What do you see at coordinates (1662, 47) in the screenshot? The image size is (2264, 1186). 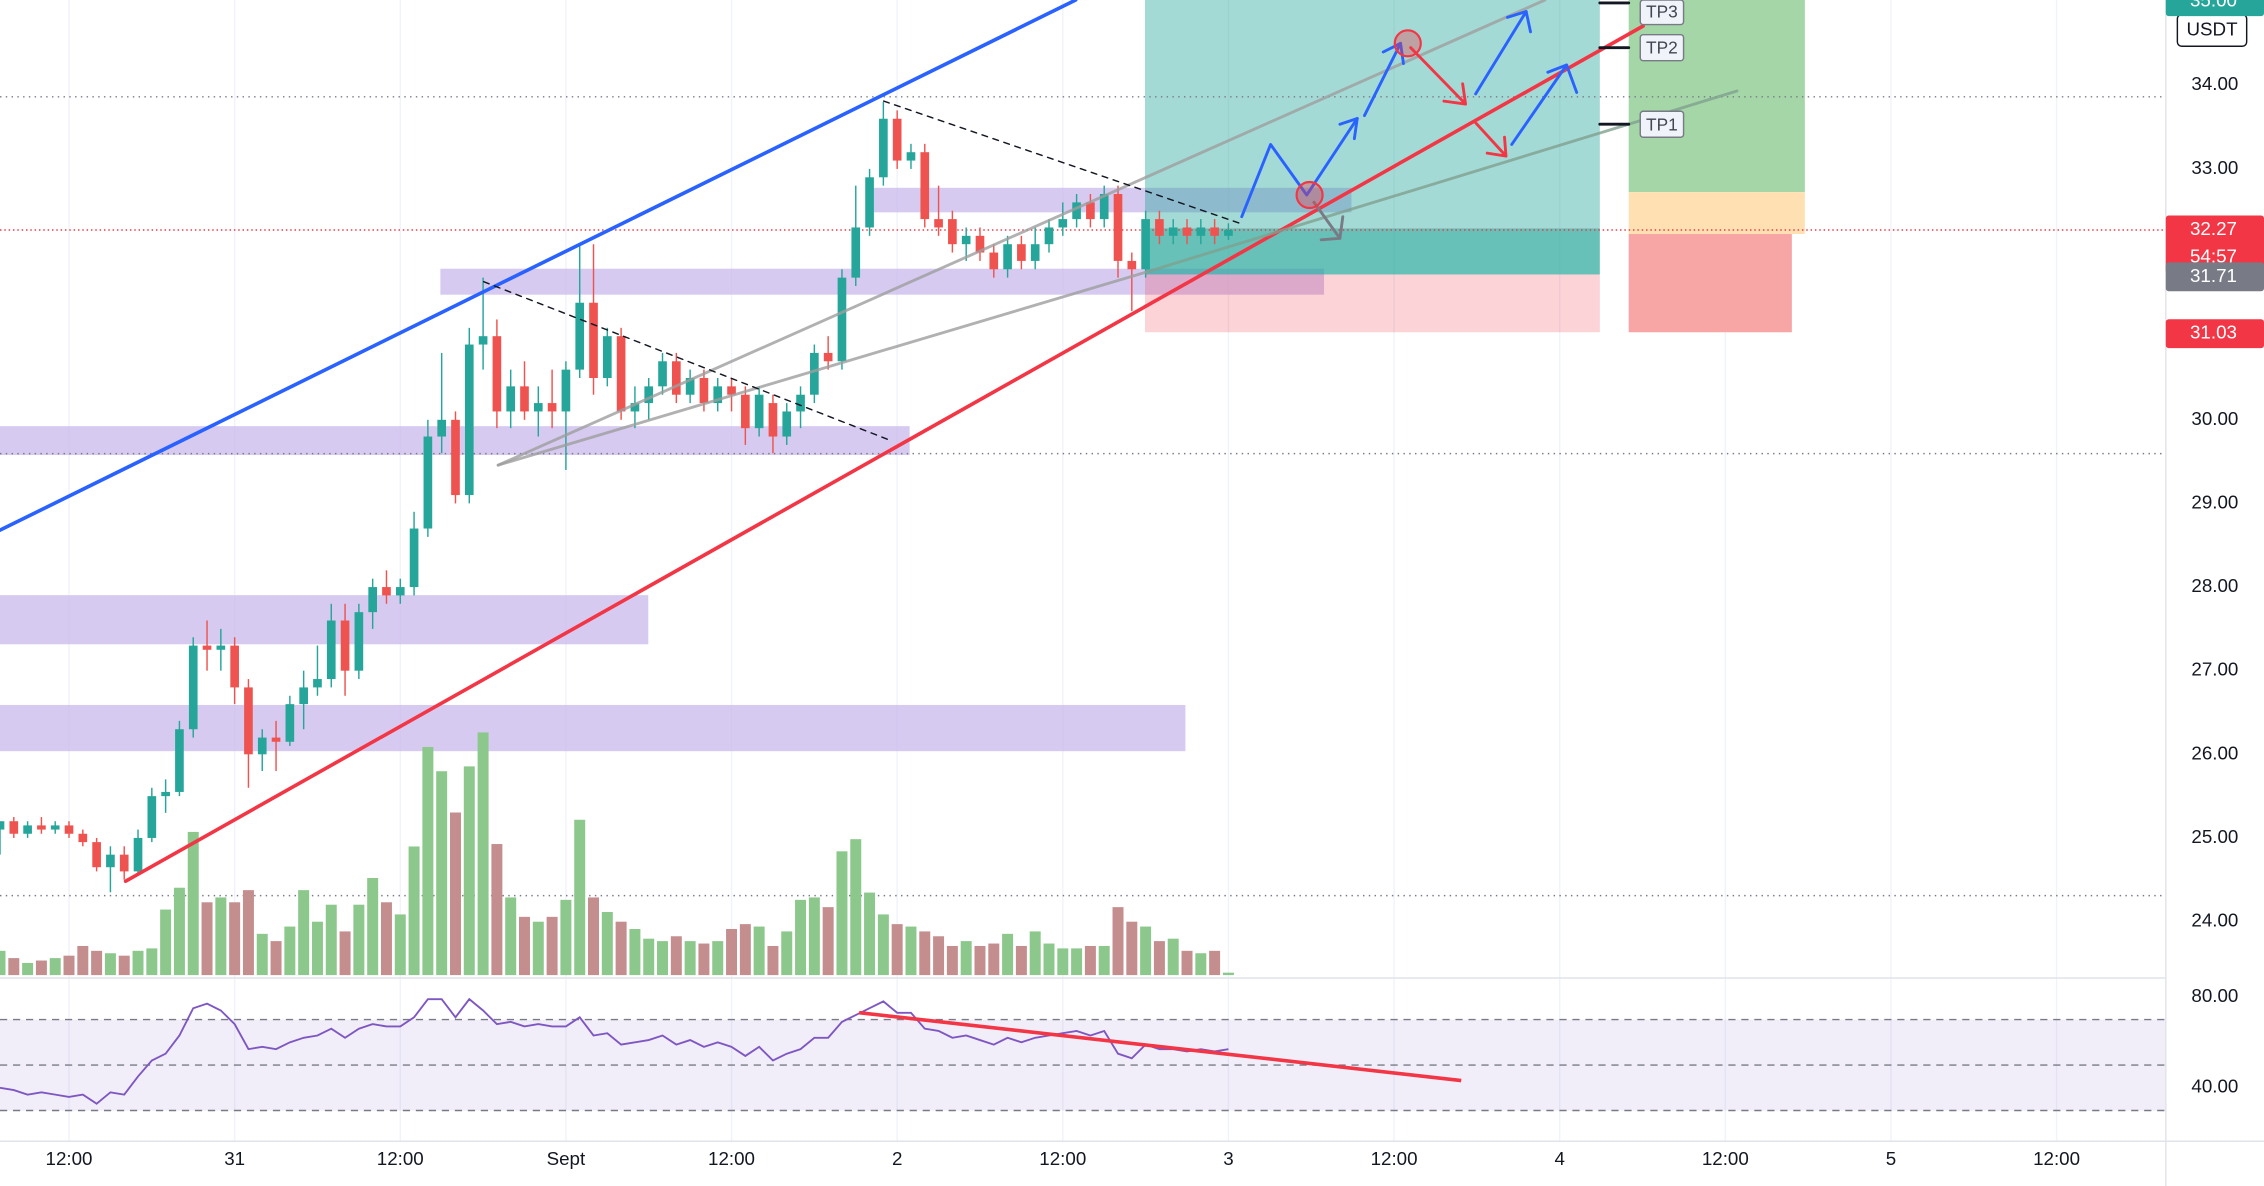 I see `tp-badge` at bounding box center [1662, 47].